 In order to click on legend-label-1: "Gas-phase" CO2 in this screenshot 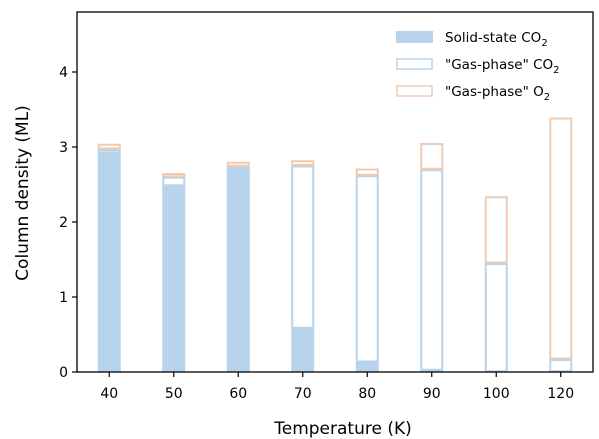, I will do `click(502, 66)`.